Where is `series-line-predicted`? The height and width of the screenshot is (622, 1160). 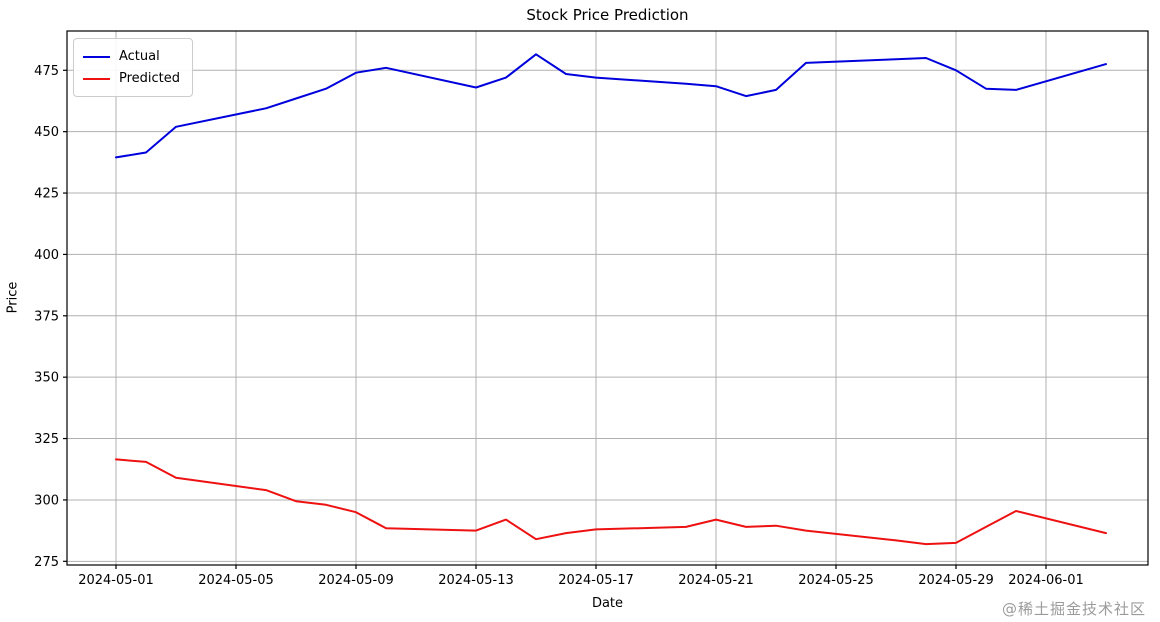
series-line-predicted is located at coordinates (611, 502).